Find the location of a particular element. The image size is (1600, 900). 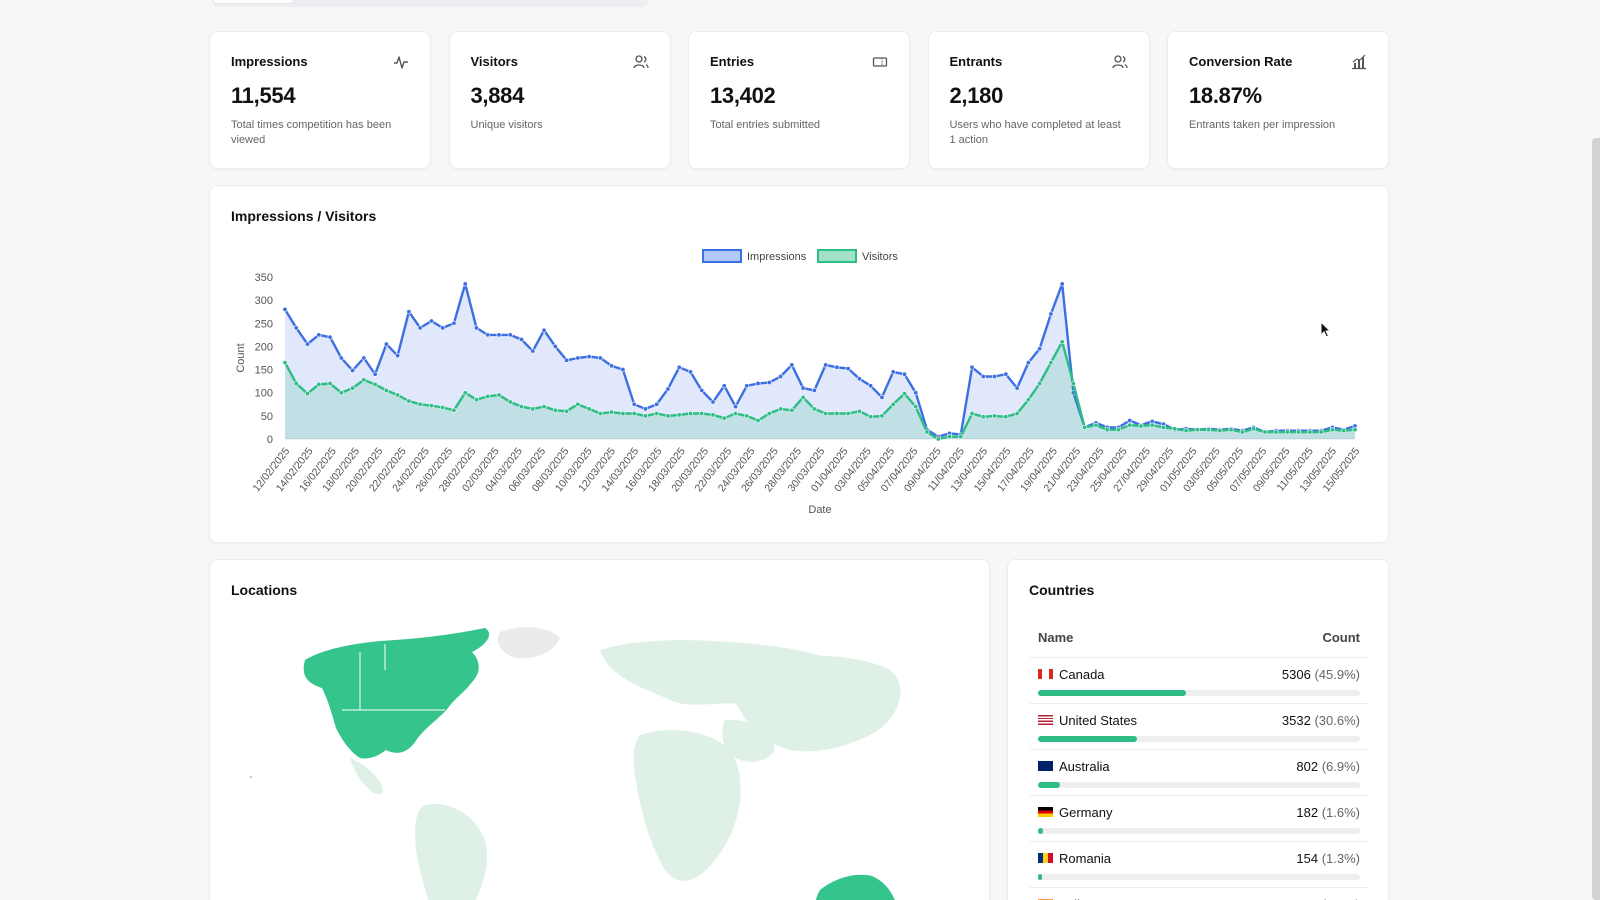

flag-us-icon is located at coordinates (1045, 720).